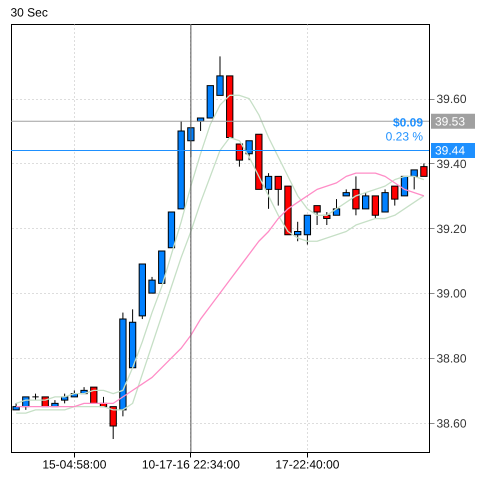  What do you see at coordinates (451, 229) in the screenshot?
I see `y-tick-label: 39.20` at bounding box center [451, 229].